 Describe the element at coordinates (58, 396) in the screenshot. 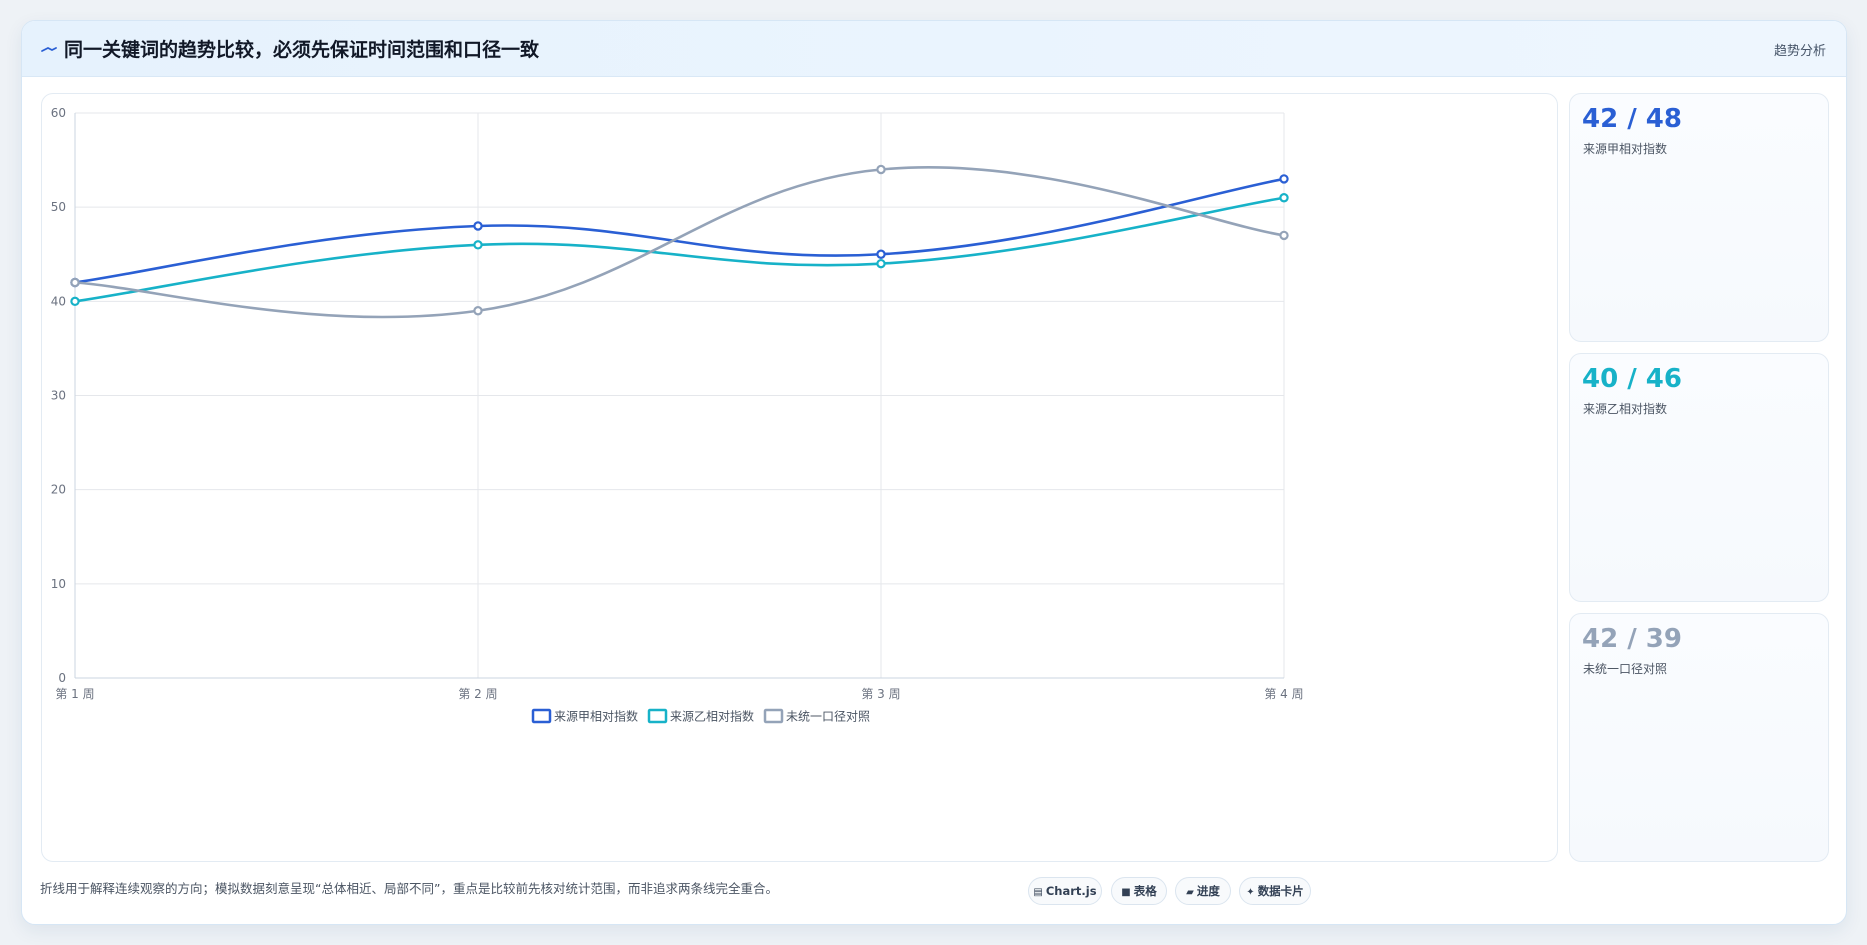

I see `y-tick-label: 30` at that location.